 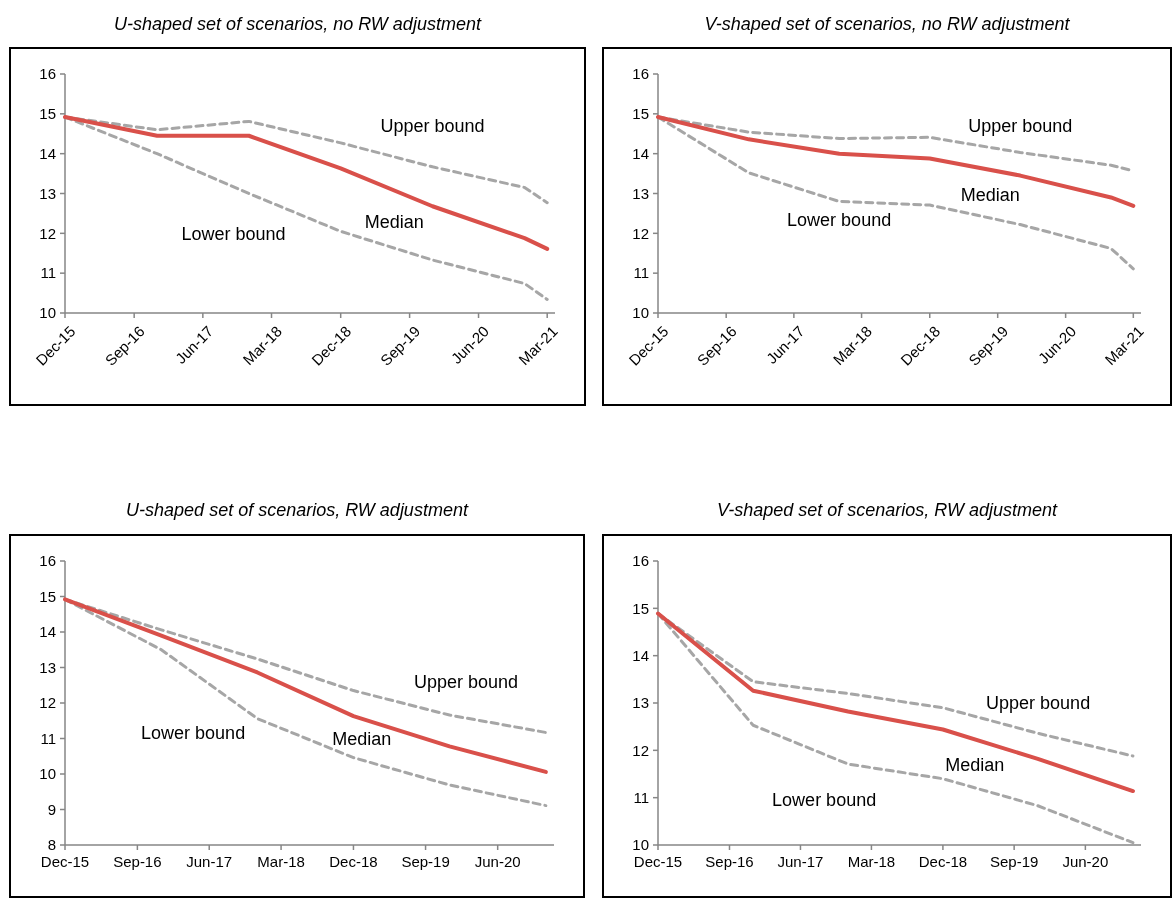 I want to click on chart-title: U-shaped set of scenarios, no RW adjustment, so click(x=298, y=24).